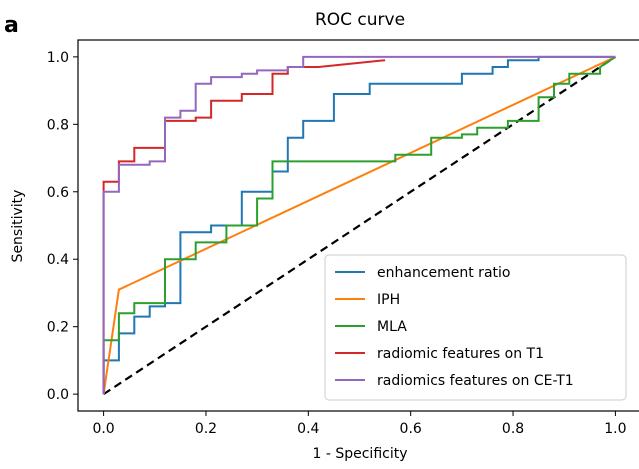 The width and height of the screenshot is (639, 469). I want to click on x-tick-label: 0.0, so click(103, 429).